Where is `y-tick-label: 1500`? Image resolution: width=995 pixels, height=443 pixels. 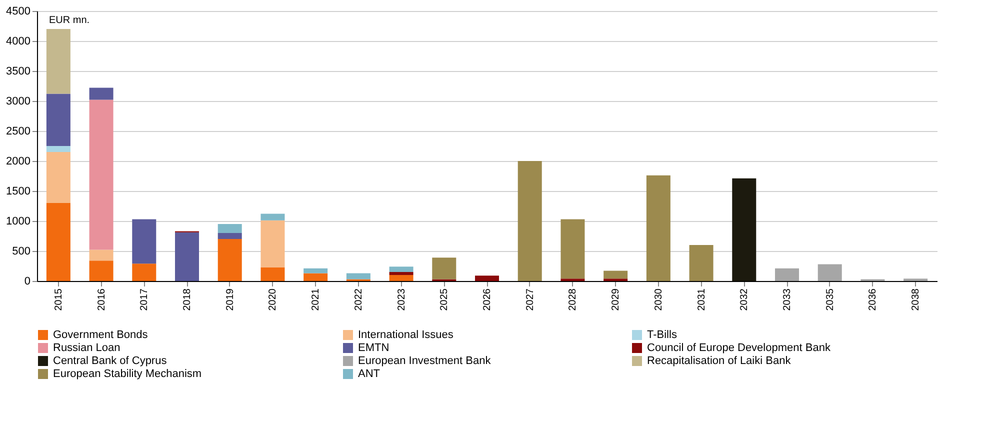
y-tick-label: 1500 is located at coordinates (18, 192).